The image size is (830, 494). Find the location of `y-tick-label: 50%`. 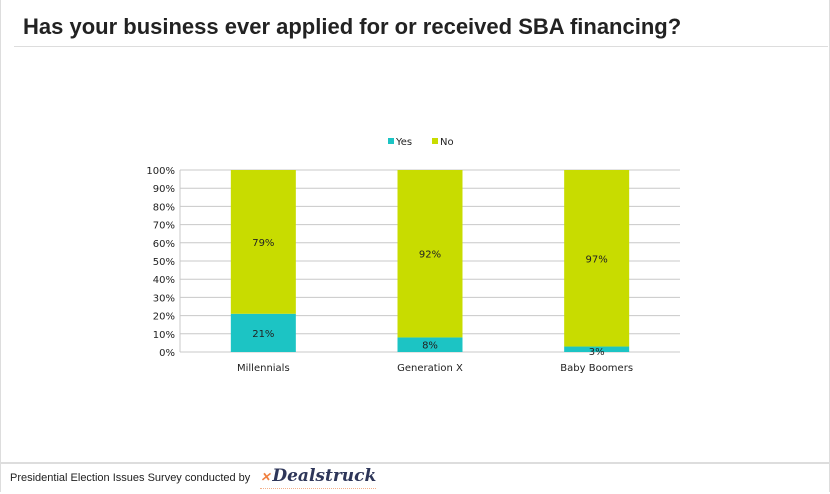

y-tick-label: 50% is located at coordinates (164, 262).